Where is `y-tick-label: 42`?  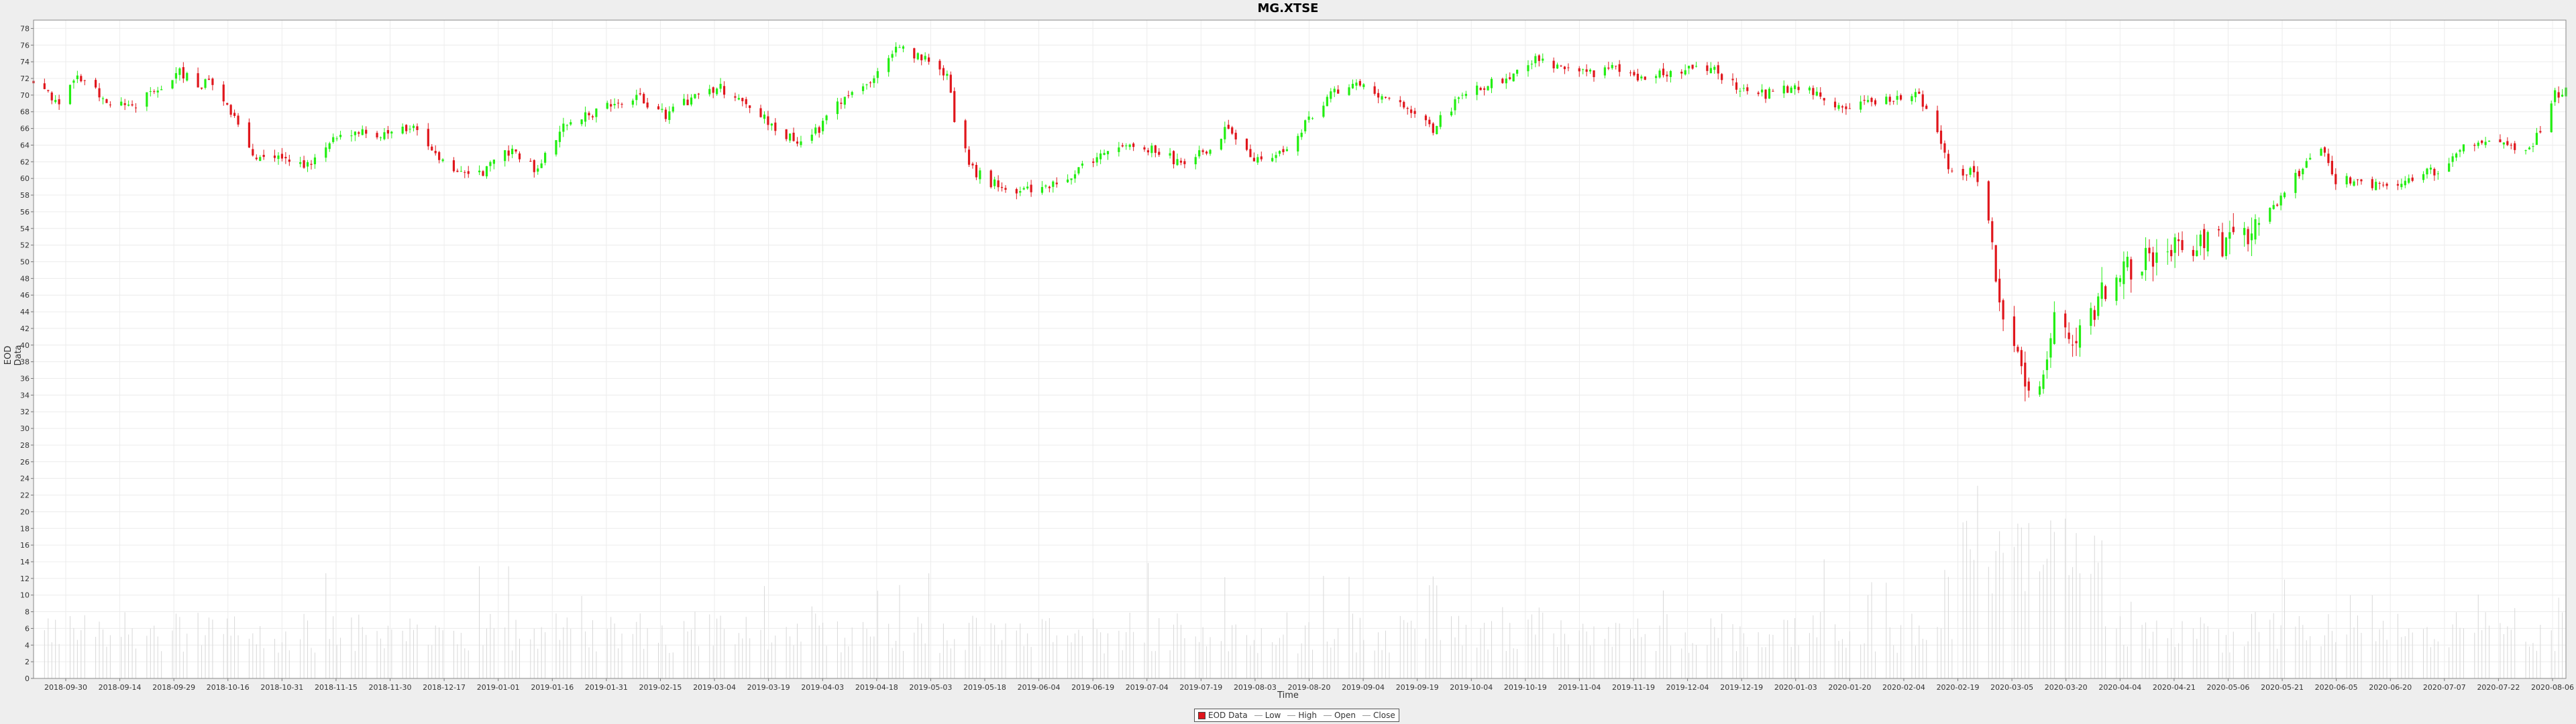 y-tick-label: 42 is located at coordinates (25, 328).